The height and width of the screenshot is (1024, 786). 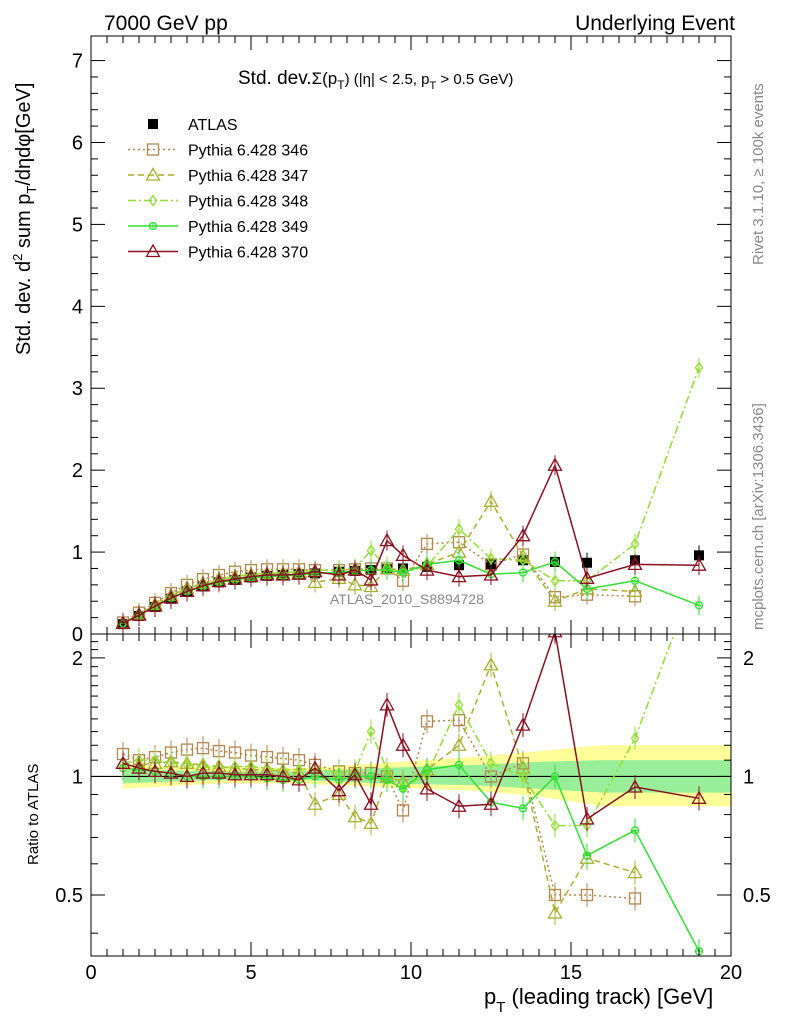 What do you see at coordinates (248, 227) in the screenshot?
I see `legend-label: Pythia 6.428 349` at bounding box center [248, 227].